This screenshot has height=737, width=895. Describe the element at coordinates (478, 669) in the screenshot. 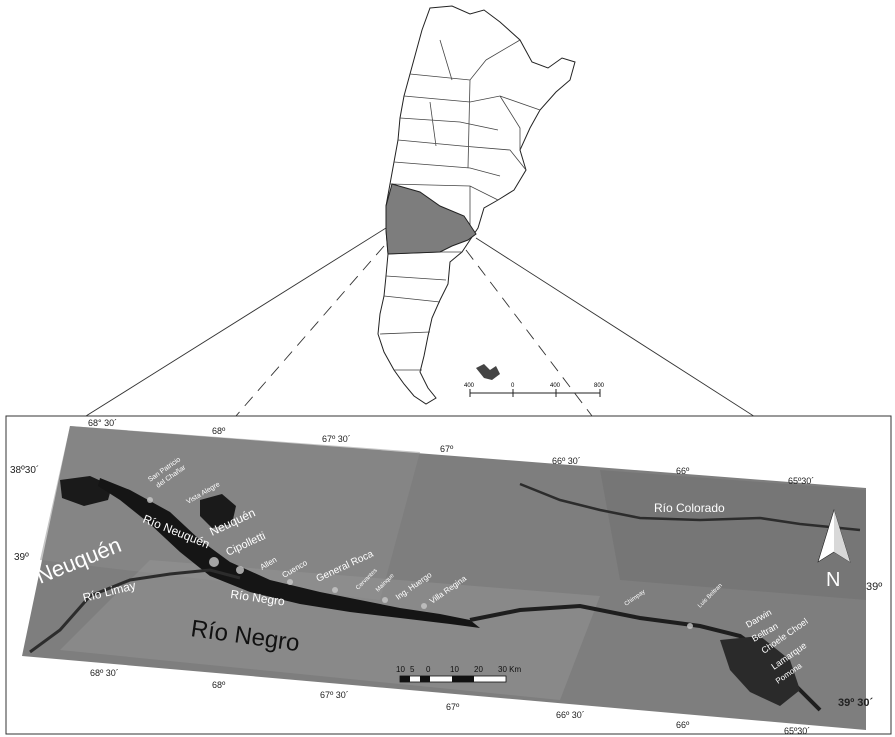

I see `scale-label: 20` at that location.